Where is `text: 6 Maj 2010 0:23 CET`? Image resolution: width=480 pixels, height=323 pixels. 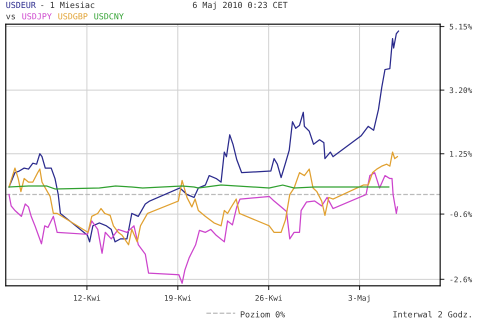
text: 6 Maj 2010 0:23 CET is located at coordinates (240, 6).